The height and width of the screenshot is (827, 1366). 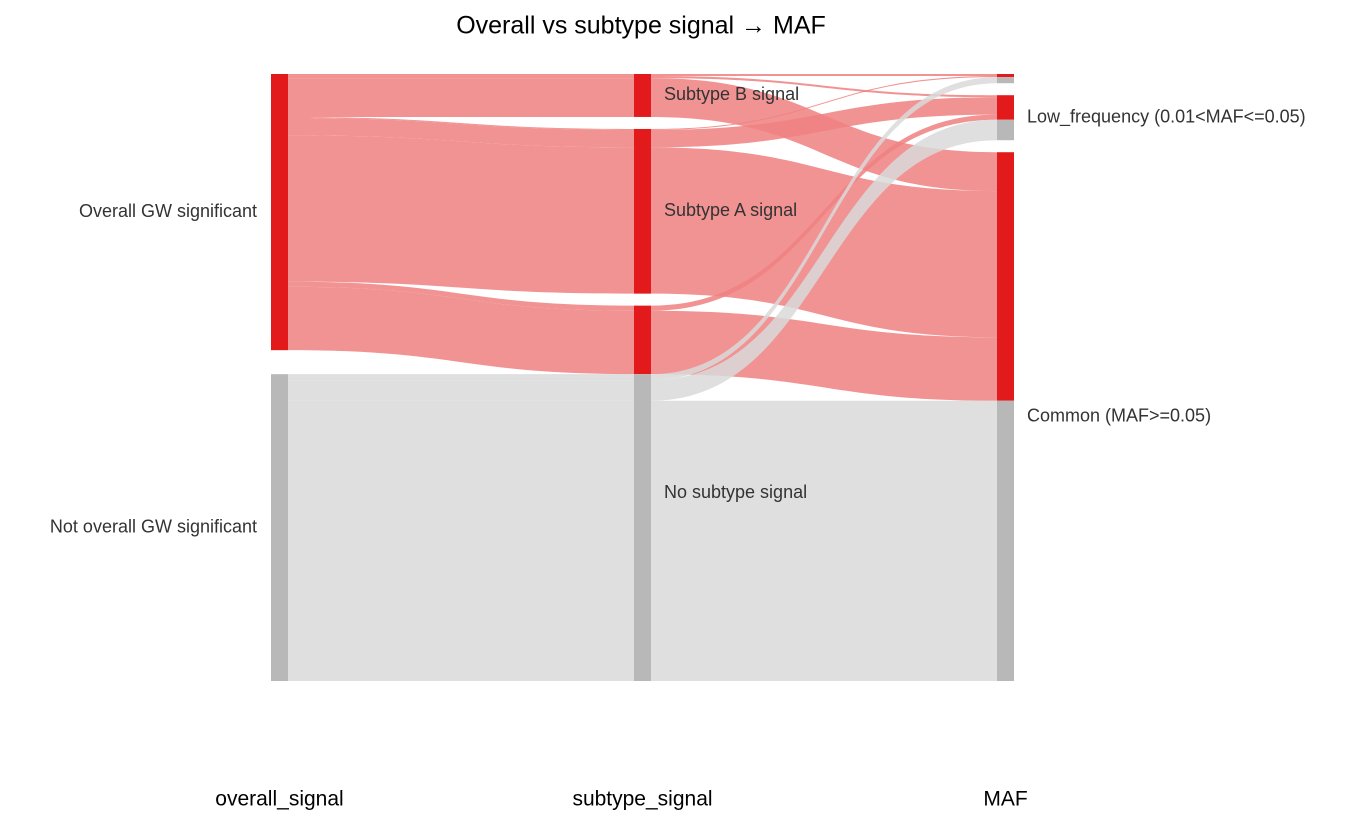 I want to click on chart-title: Overall vs subtype signal → MAF, so click(x=641, y=26).